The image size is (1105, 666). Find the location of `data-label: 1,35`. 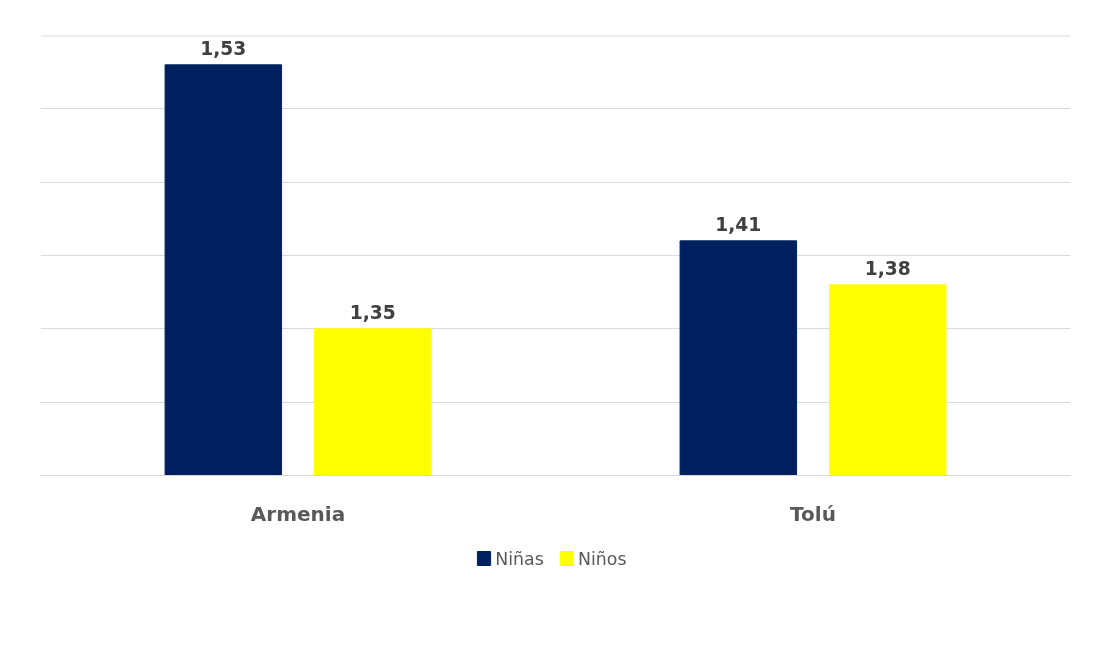

data-label: 1,35 is located at coordinates (372, 312).